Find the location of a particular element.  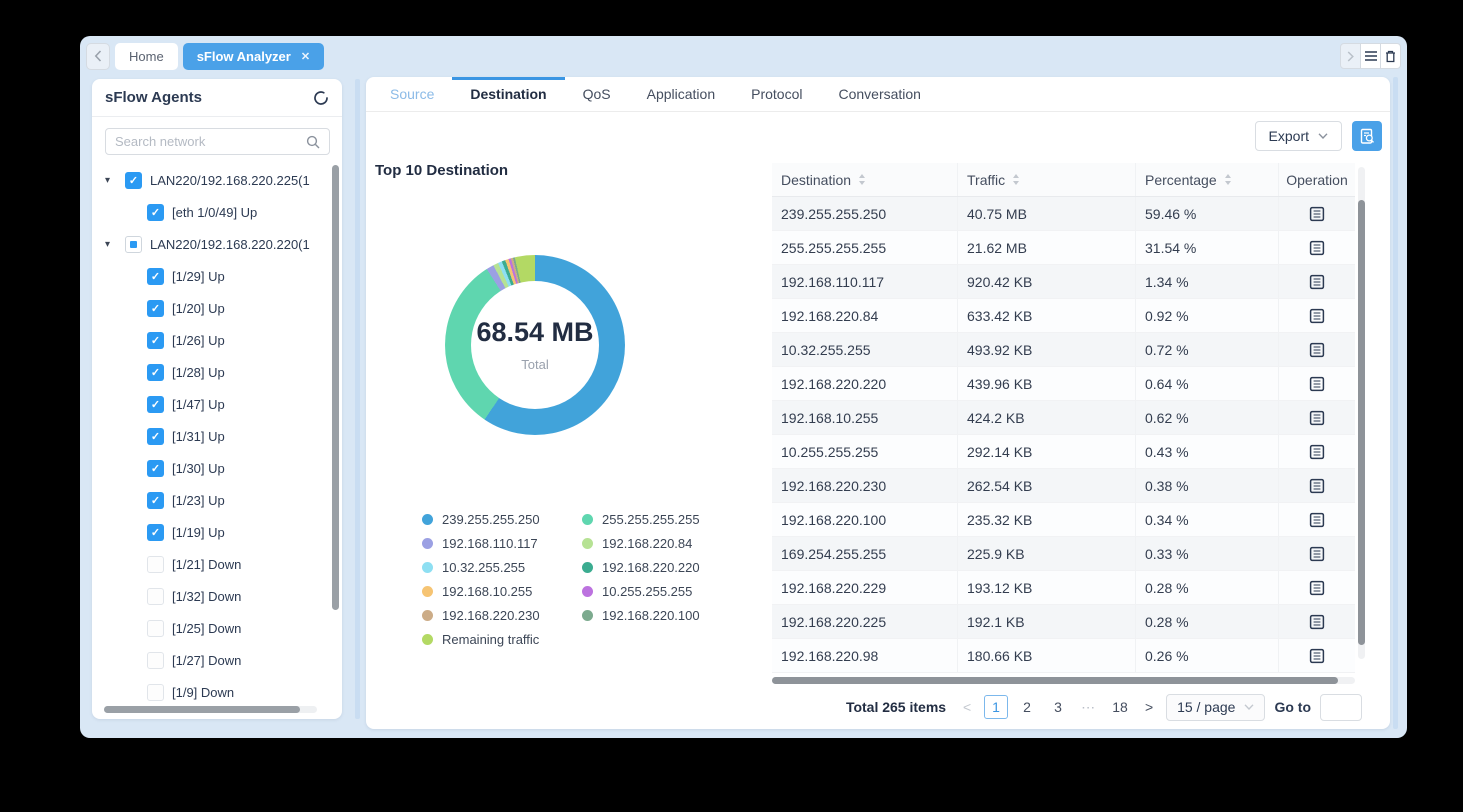

tree-item: [eth 1/0/49] Up is located at coordinates (217, 212).